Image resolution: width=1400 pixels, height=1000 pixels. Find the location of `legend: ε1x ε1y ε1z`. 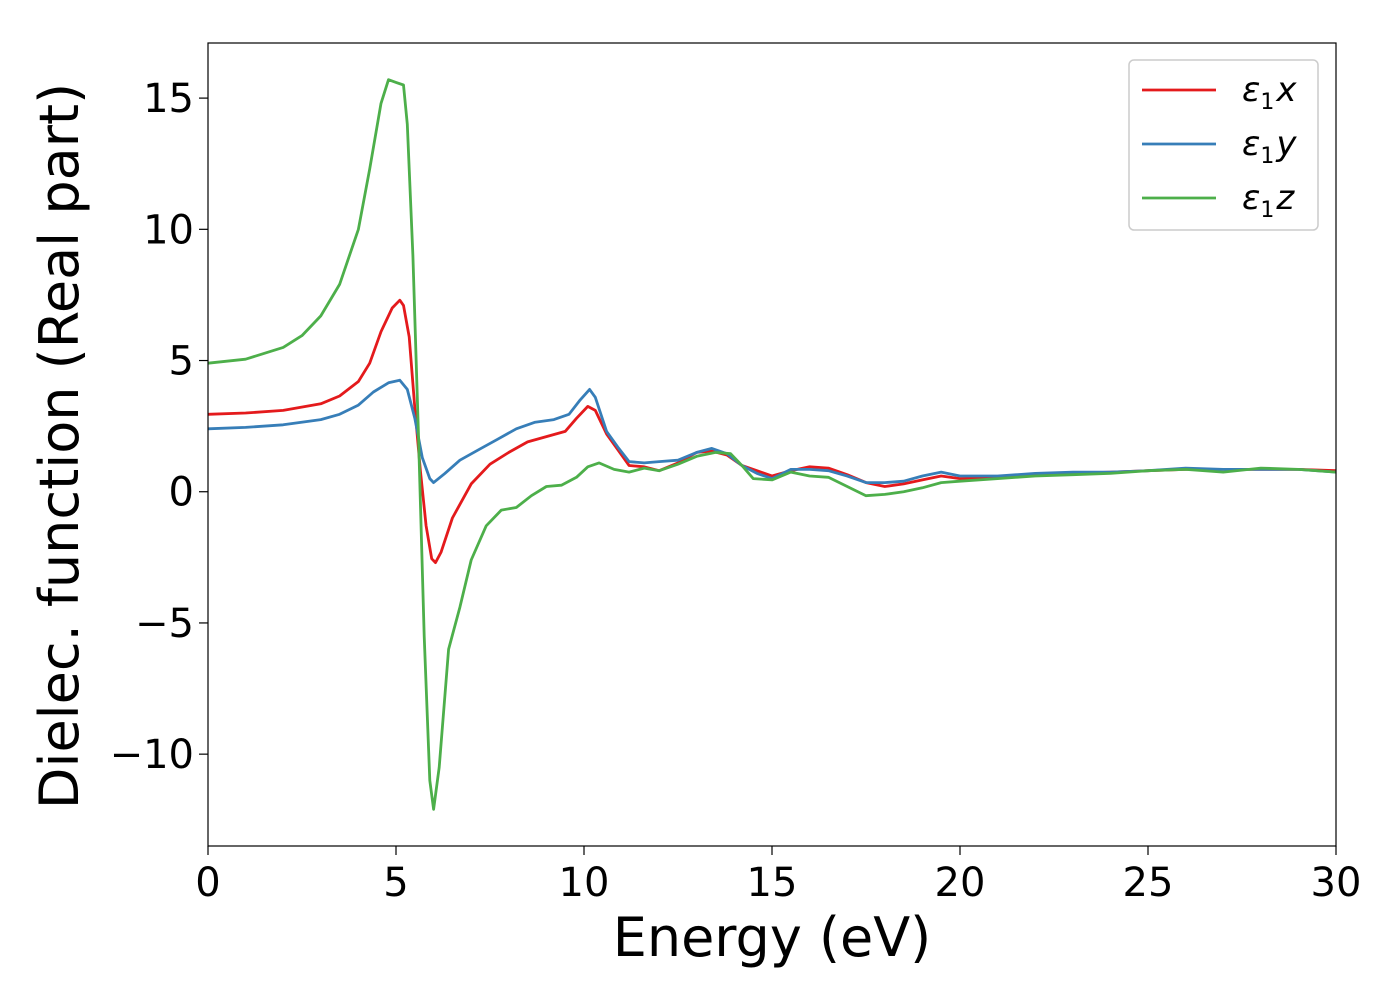

legend: ε1x ε1y ε1z is located at coordinates (1223, 145).